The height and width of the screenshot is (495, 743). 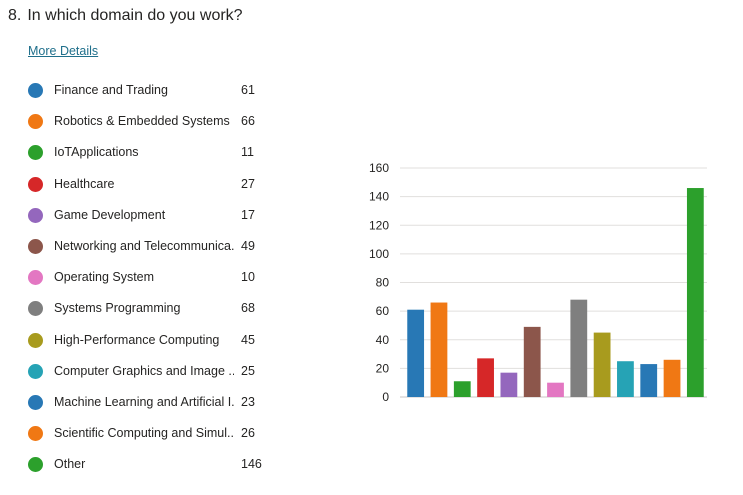 What do you see at coordinates (251, 464) in the screenshot?
I see `legend-count: 146` at bounding box center [251, 464].